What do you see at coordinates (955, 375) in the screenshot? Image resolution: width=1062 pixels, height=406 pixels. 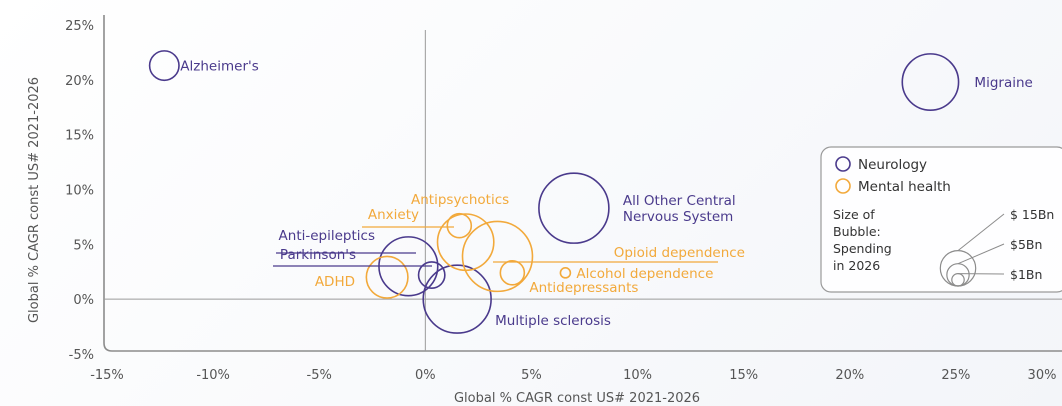 I see `x-tick-label: 25%` at bounding box center [955, 375].